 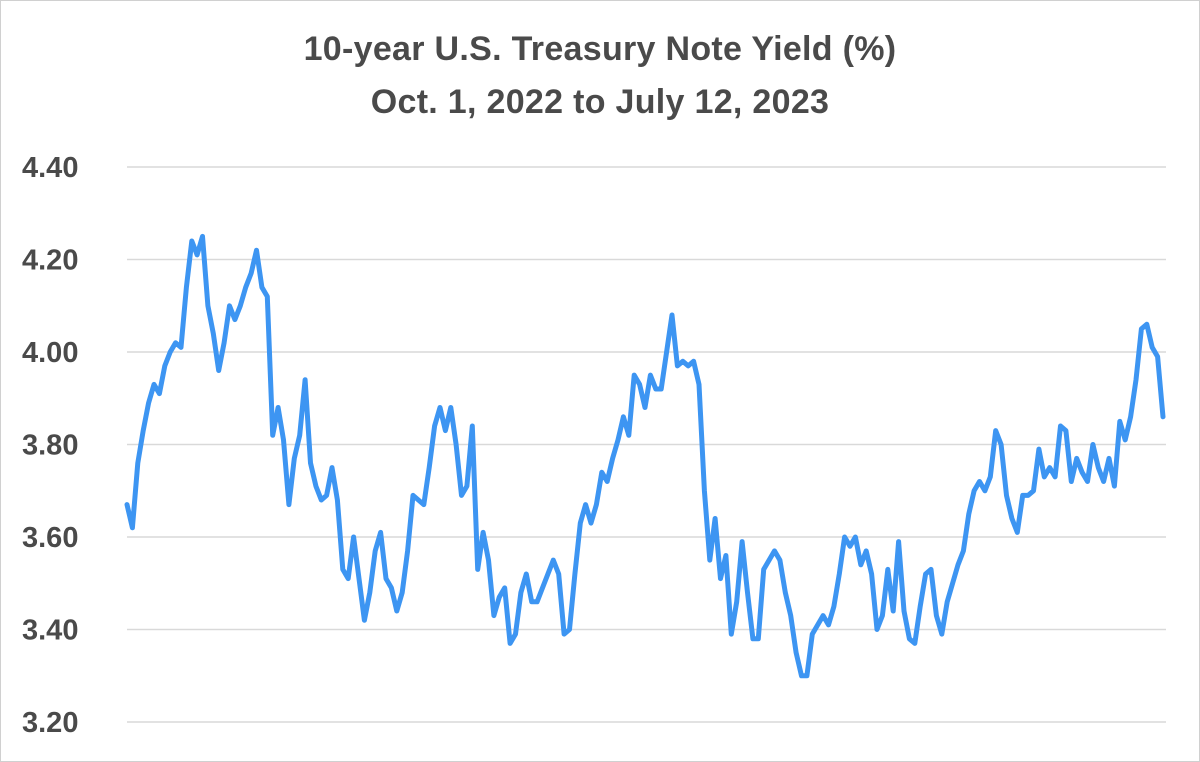 What do you see at coordinates (600, 102) in the screenshot?
I see `chart-subtitle: Oct. 1, 2022 to July 12, 2023` at bounding box center [600, 102].